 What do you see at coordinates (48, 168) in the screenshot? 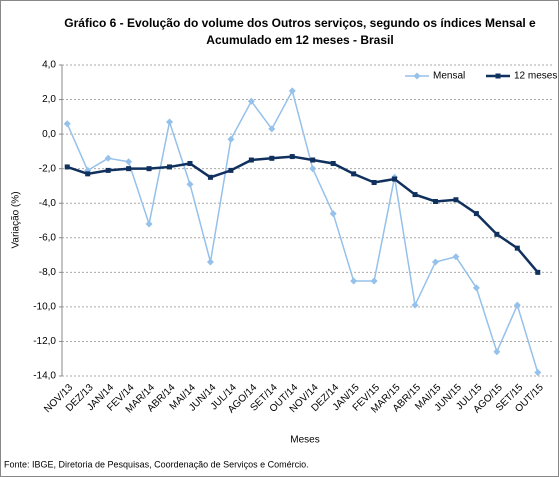
I see `y-tick-label: -2,0` at bounding box center [48, 168].